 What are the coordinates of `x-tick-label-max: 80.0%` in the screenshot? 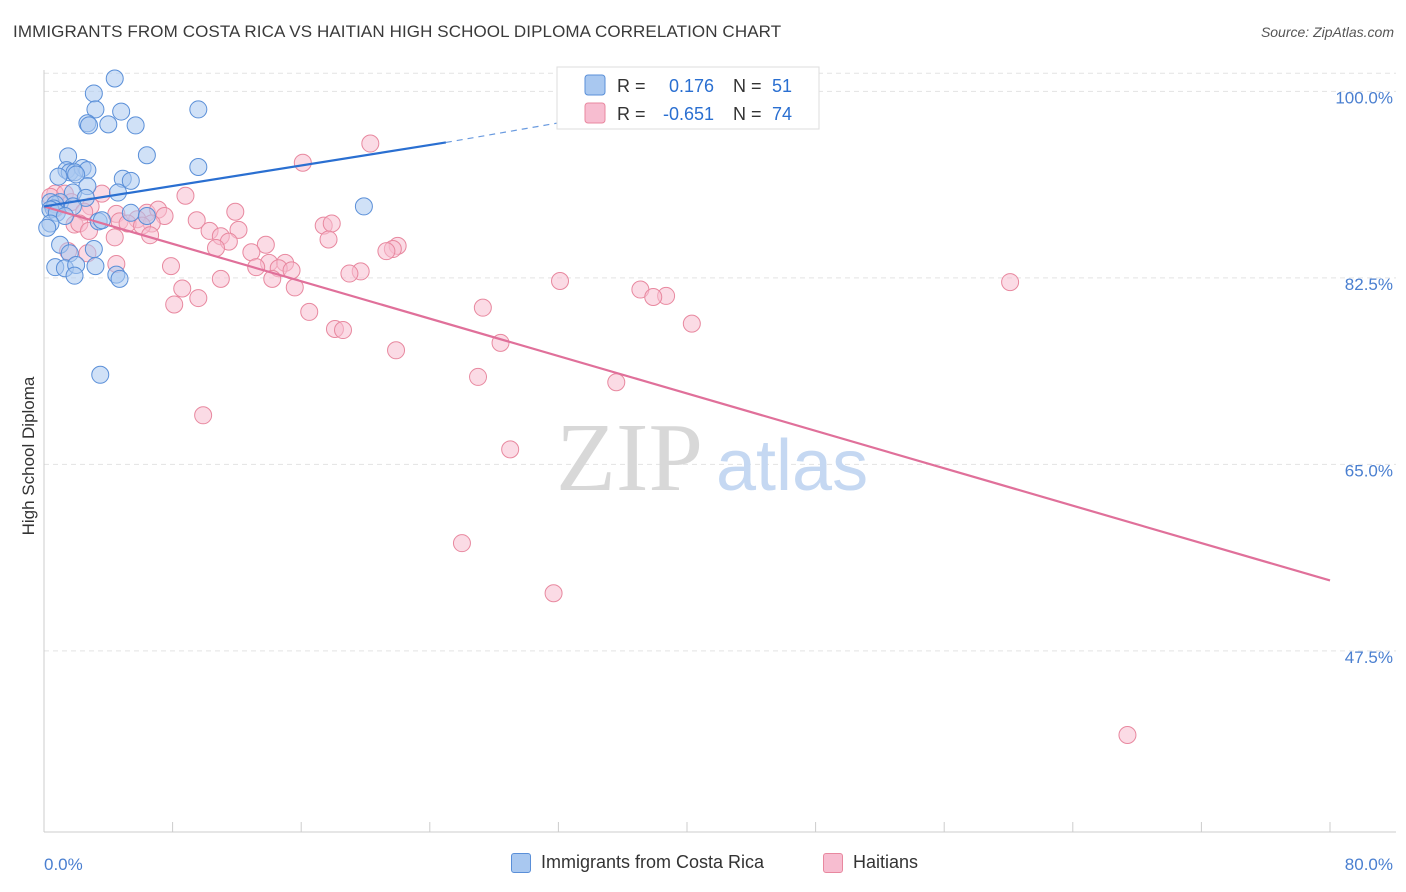 It's located at (1369, 864).